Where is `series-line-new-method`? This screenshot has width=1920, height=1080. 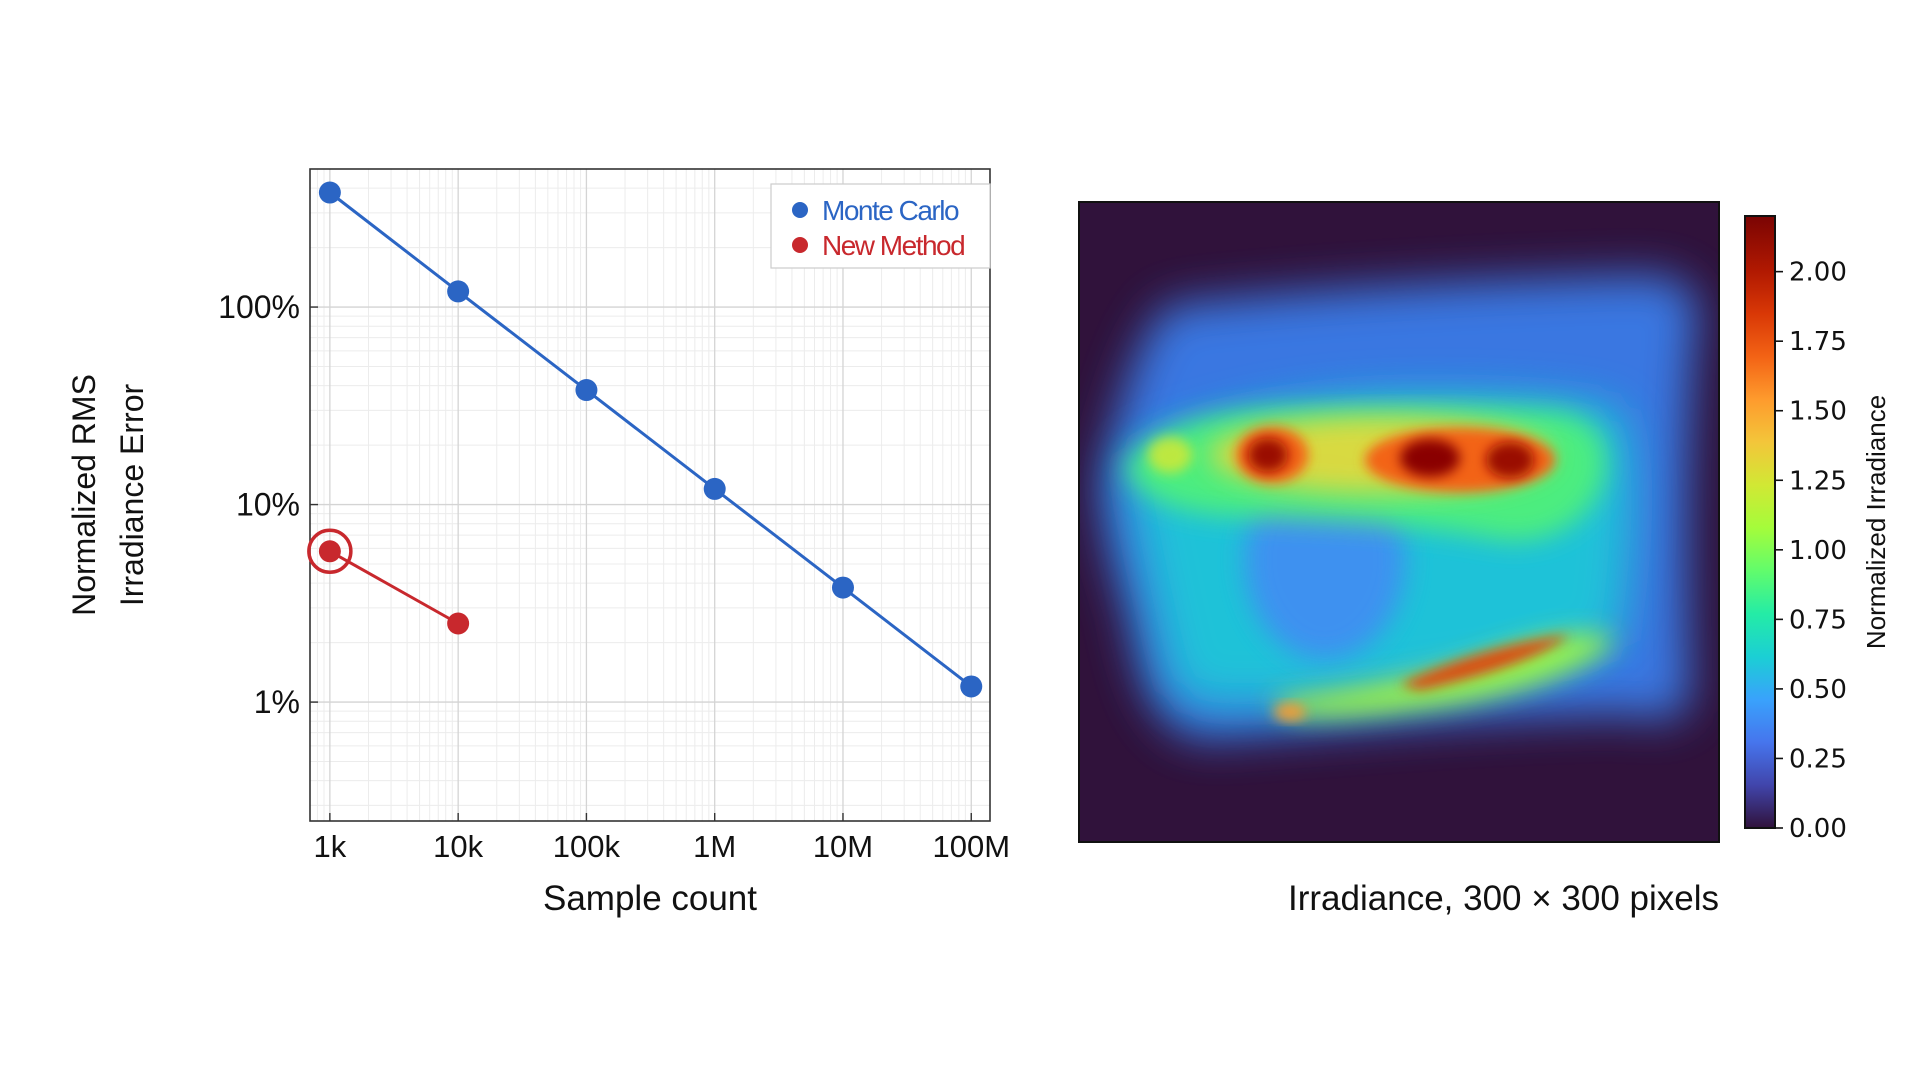
series-line-new-method is located at coordinates (394, 587).